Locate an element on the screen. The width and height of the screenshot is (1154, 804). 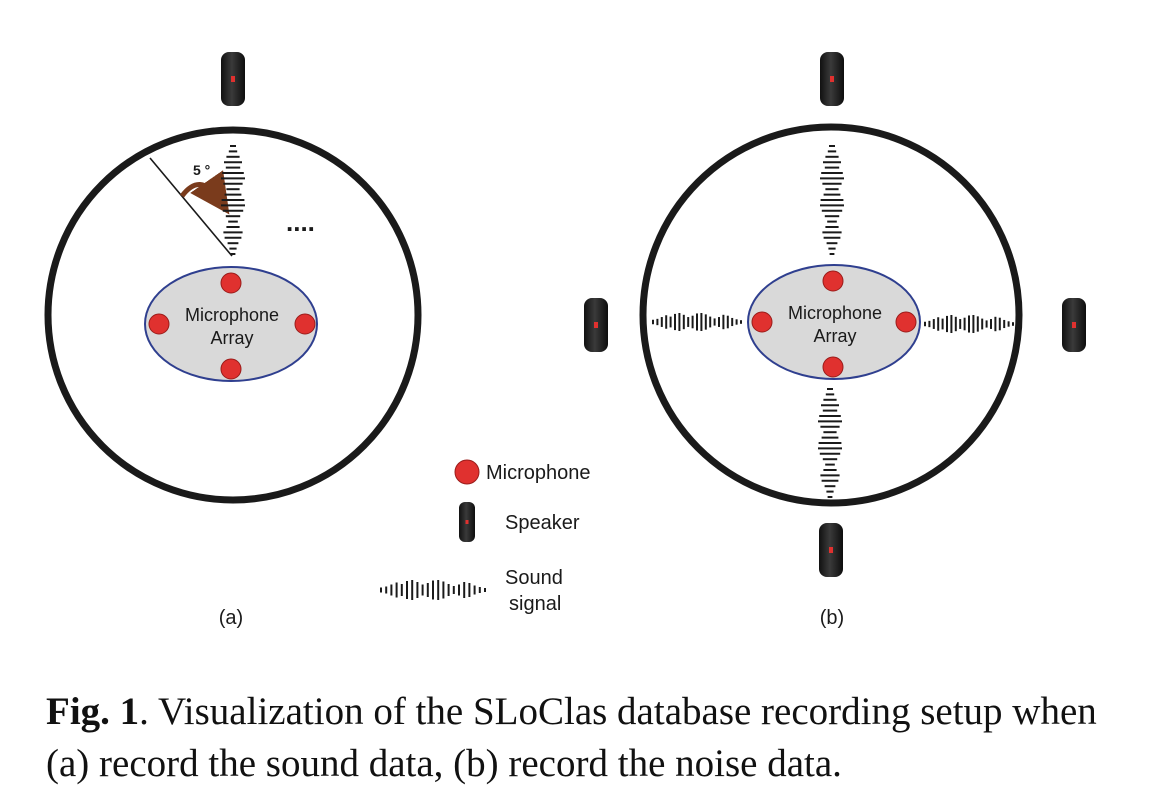
legend-sound-label-line2: signal is located at coordinates (535, 604).